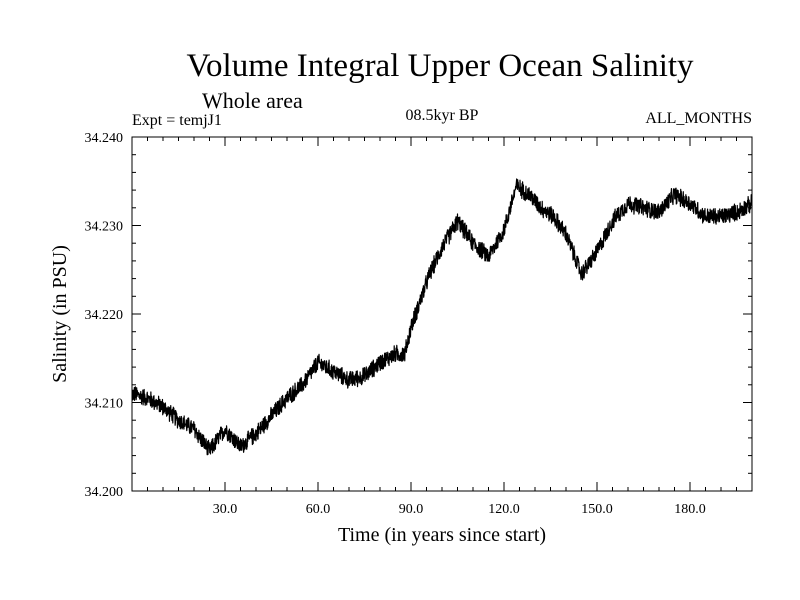 The image size is (800, 600). Describe the element at coordinates (104, 492) in the screenshot. I see `y-tick-label: 34.200` at that location.